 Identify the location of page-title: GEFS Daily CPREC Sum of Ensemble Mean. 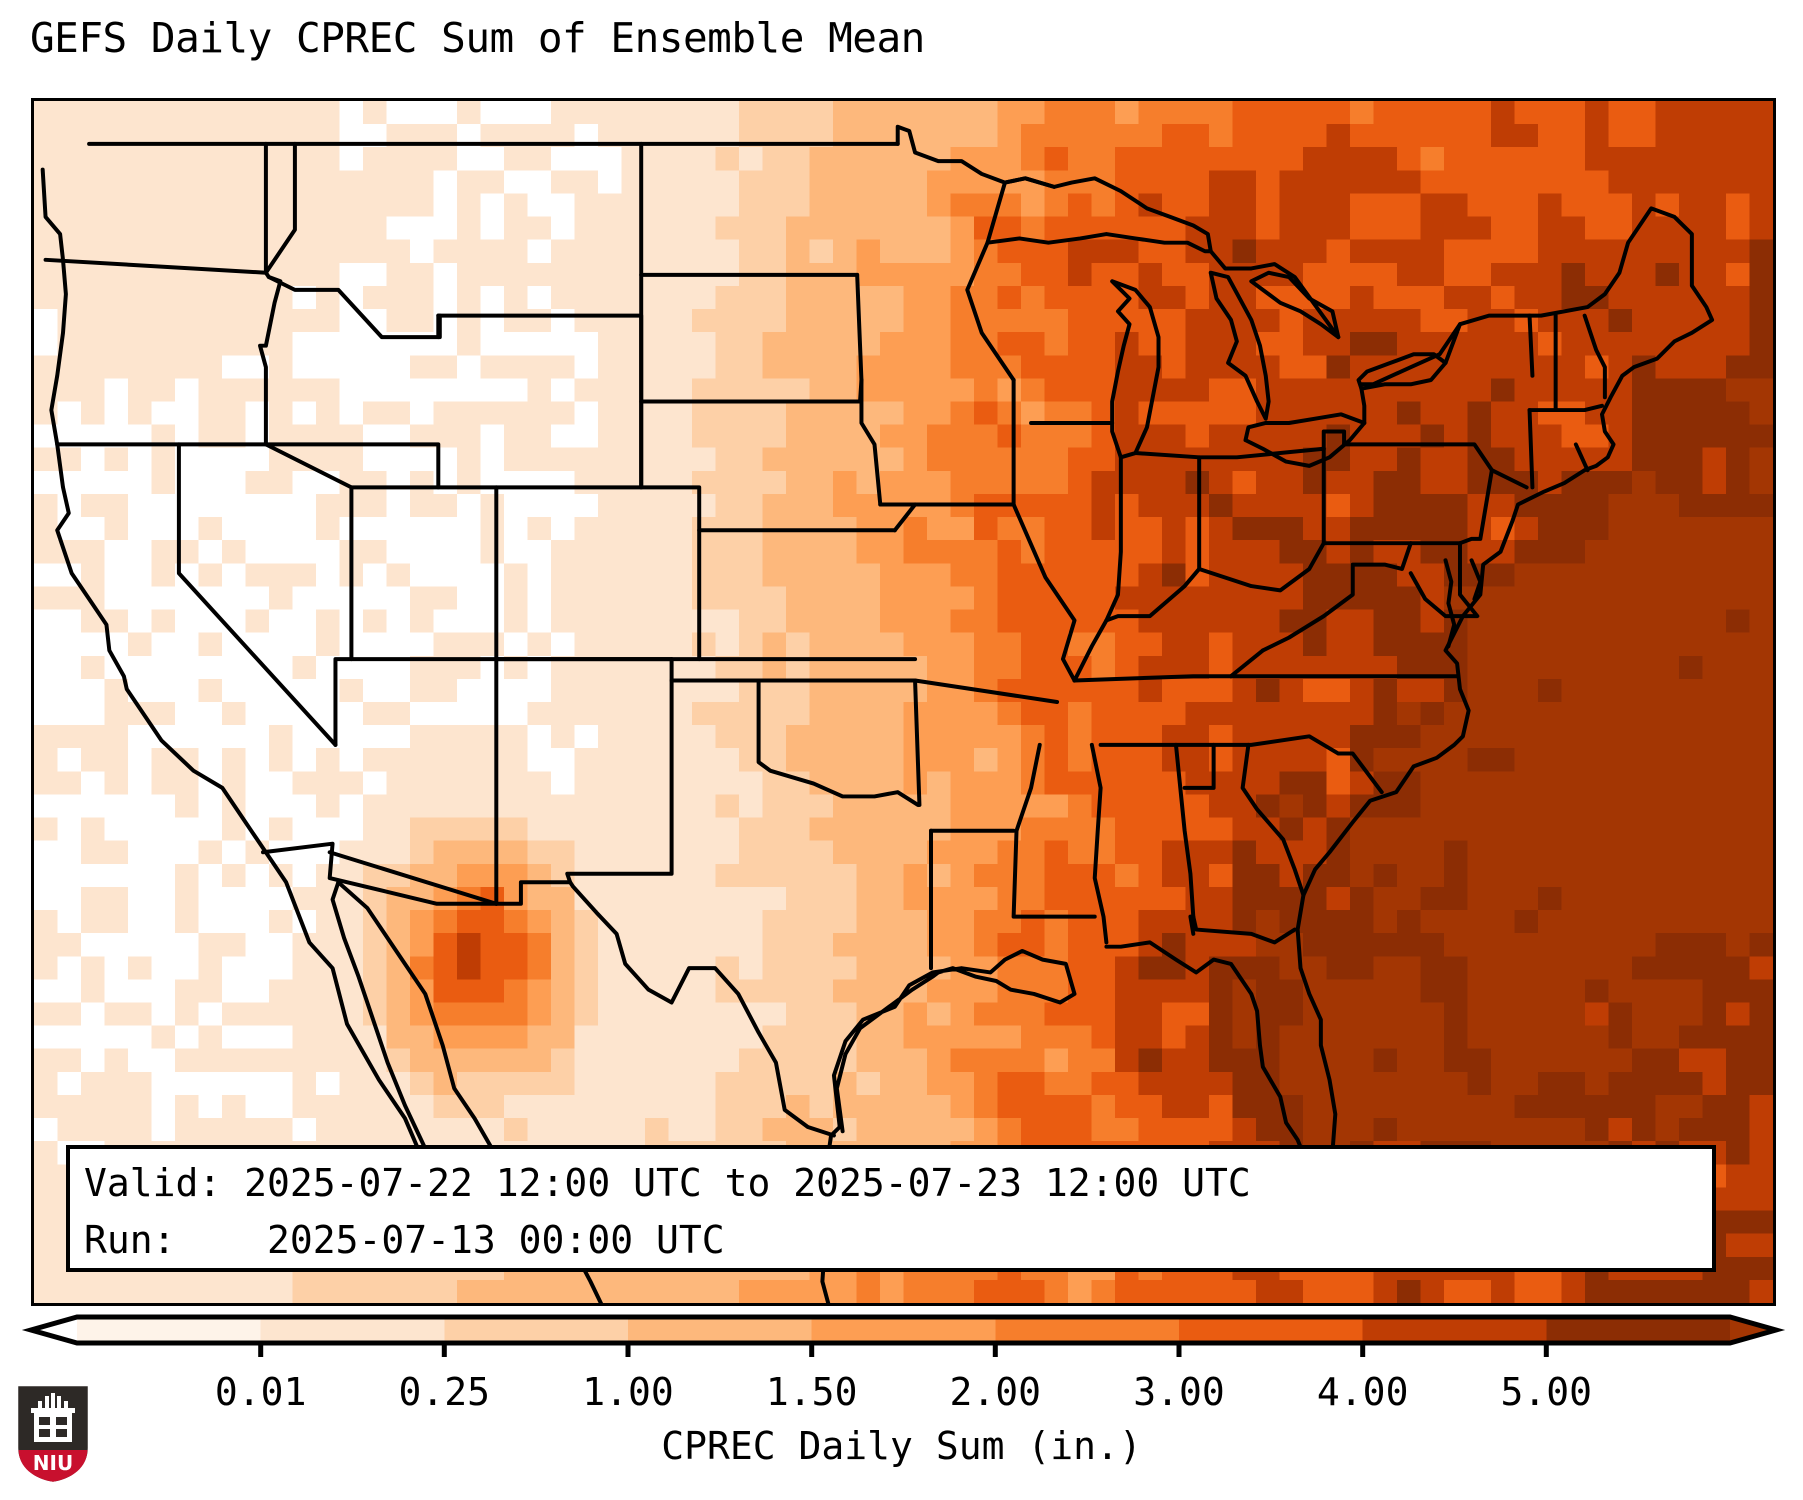
(477, 38).